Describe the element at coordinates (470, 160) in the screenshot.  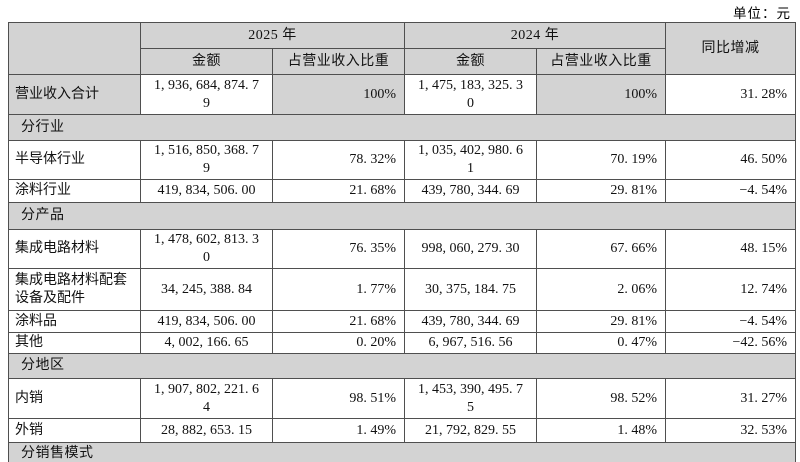
I see `amount-2024-cell: 1, 035, 402, 980. 61` at that location.